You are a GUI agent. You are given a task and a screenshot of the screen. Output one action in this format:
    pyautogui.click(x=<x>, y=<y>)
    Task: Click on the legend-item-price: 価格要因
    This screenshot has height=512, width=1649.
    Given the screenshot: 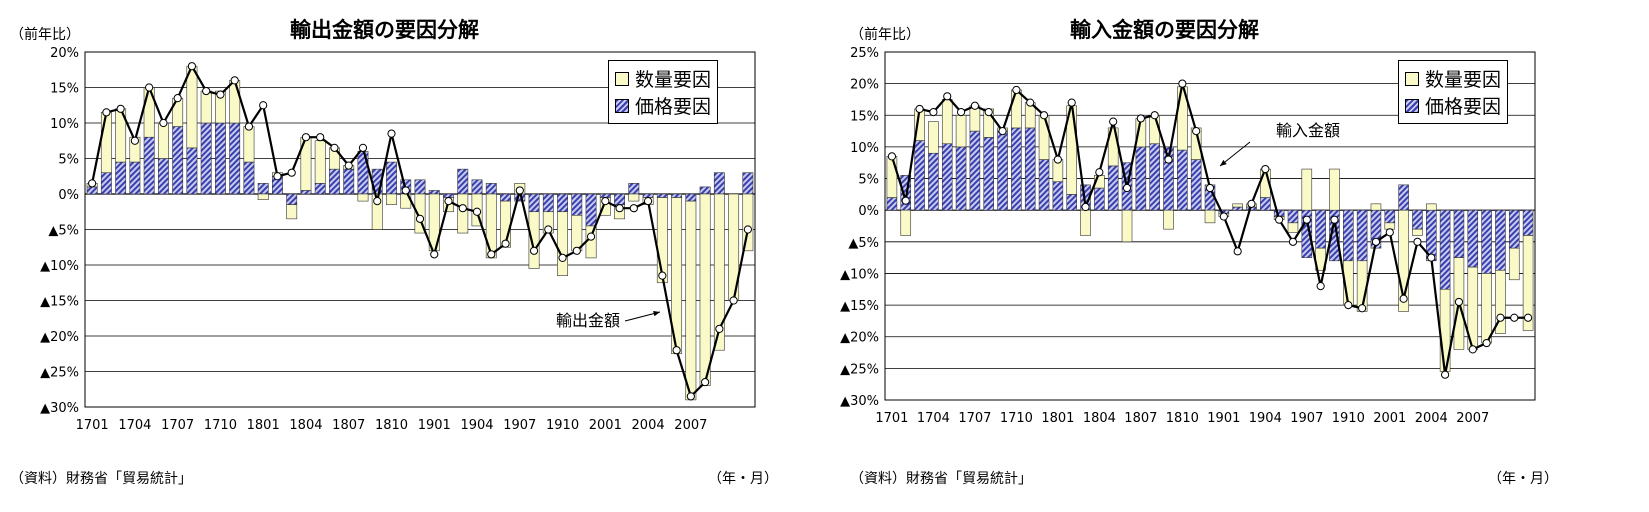 What is the action you would take?
    pyautogui.click(x=663, y=105)
    